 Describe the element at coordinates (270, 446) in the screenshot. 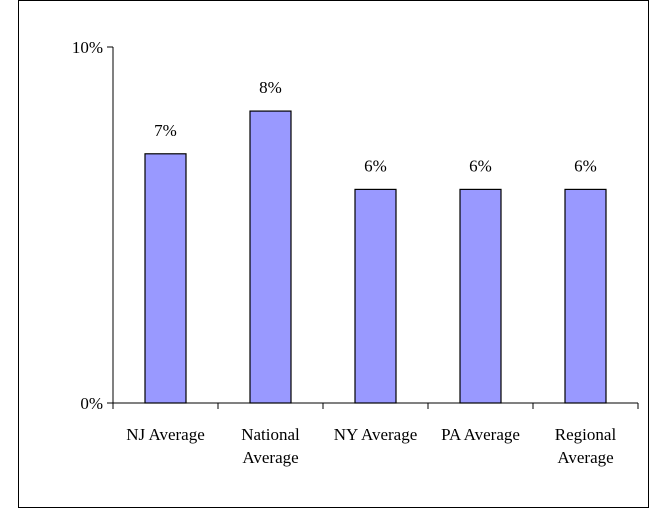

I see `x-tick-label: National Average` at that location.